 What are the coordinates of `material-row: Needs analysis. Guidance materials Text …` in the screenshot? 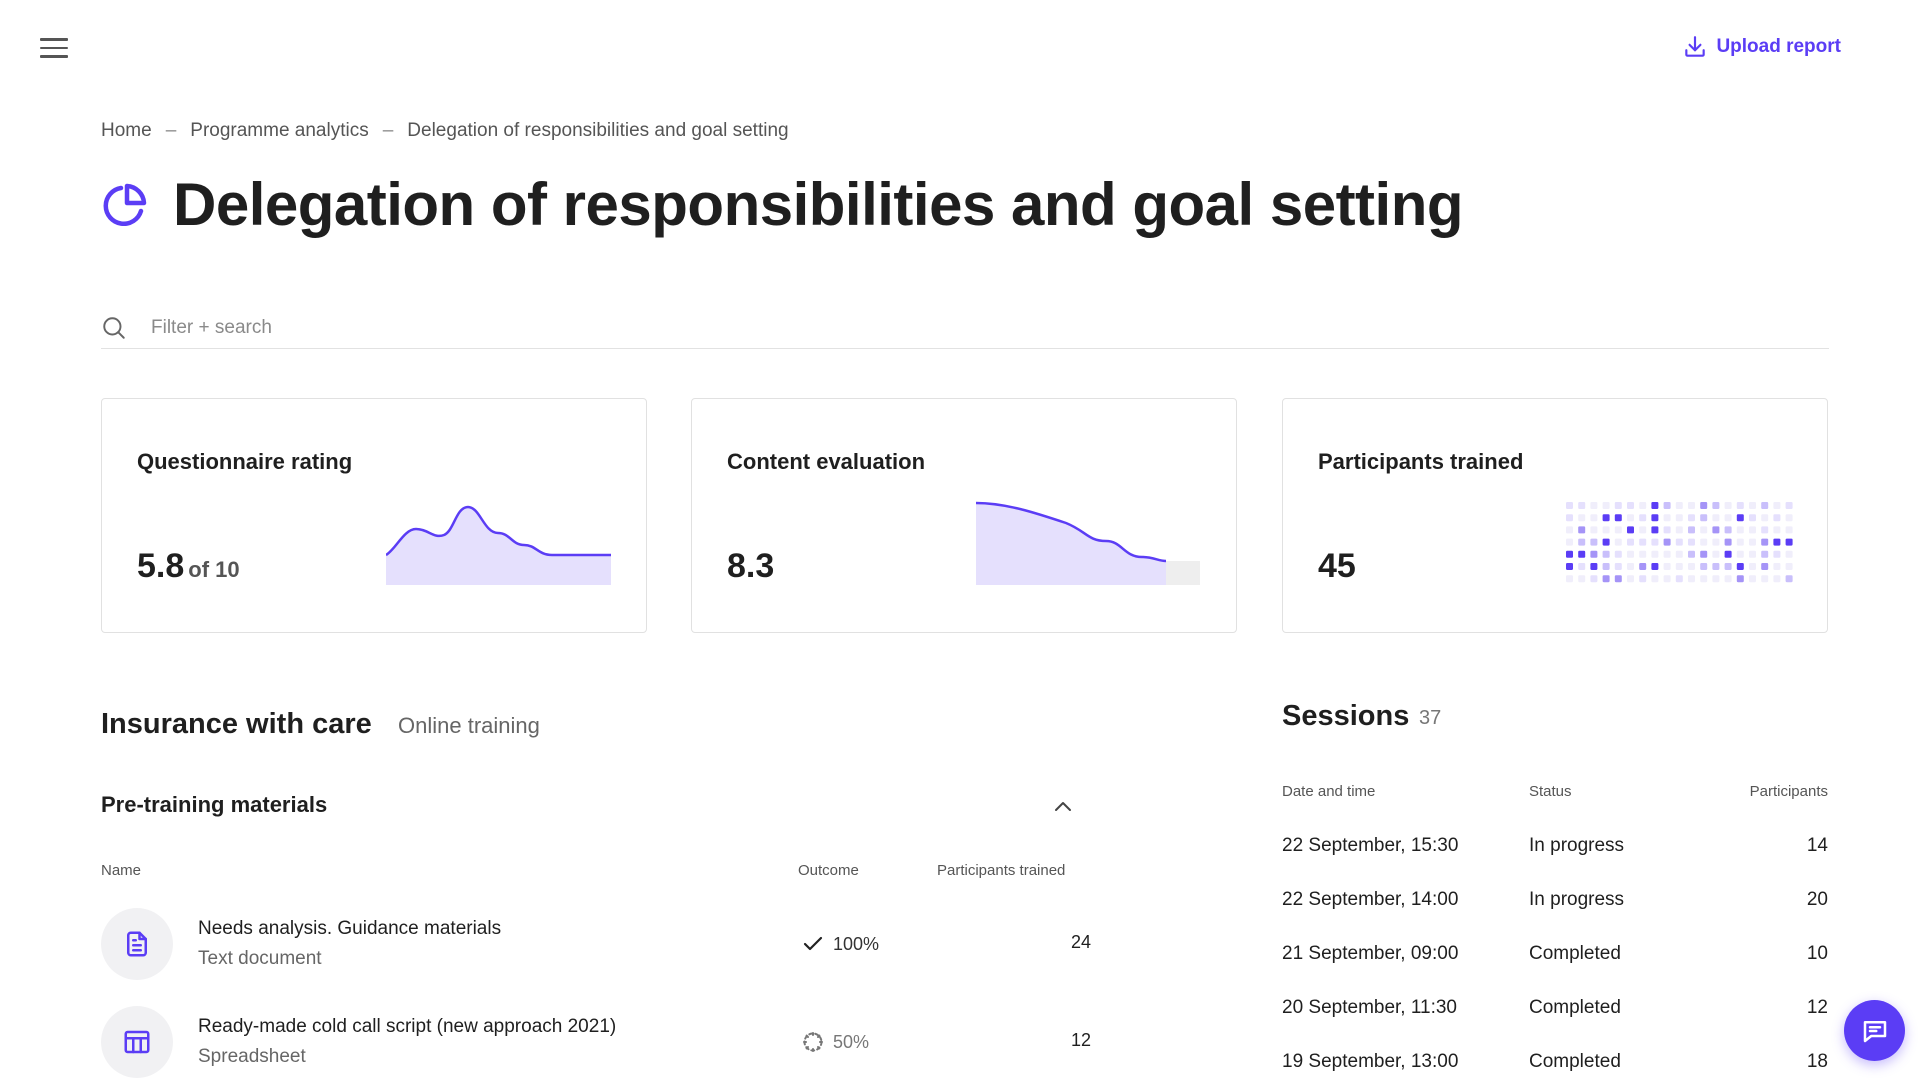 It's located at (596, 946).